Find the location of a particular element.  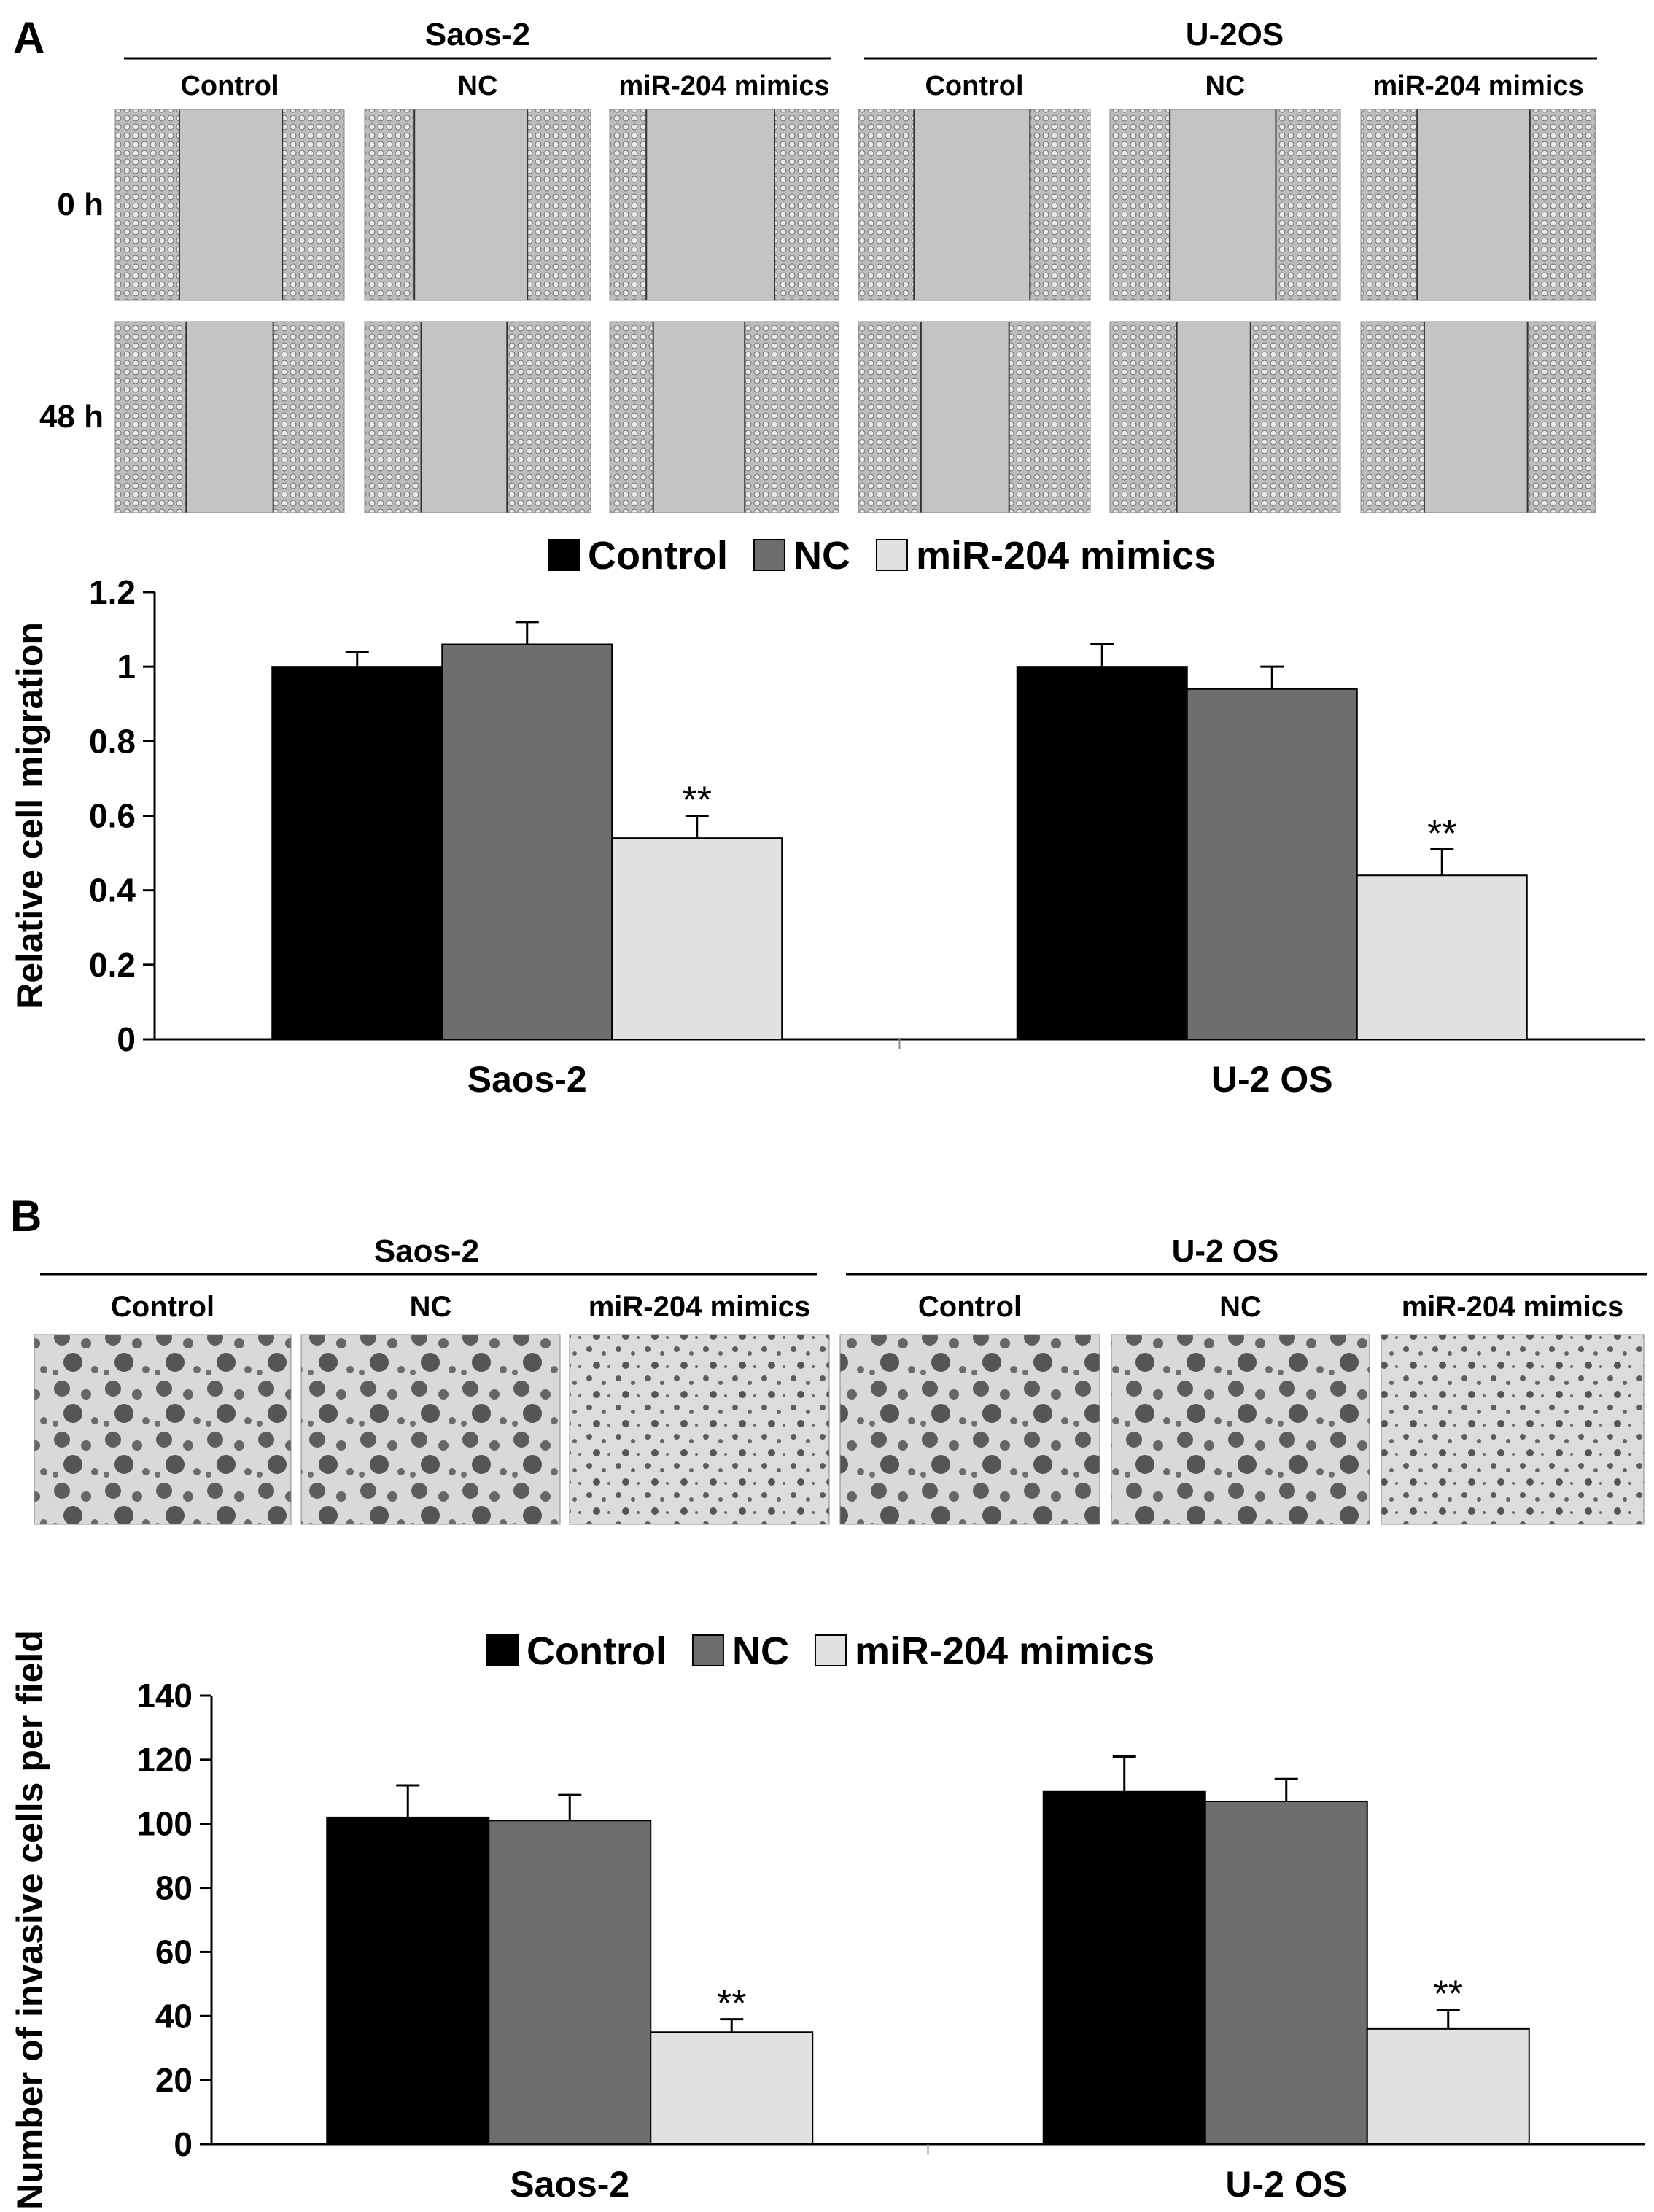

panel-a-row-labels: 0 h 48 h is located at coordinates (71, 311).